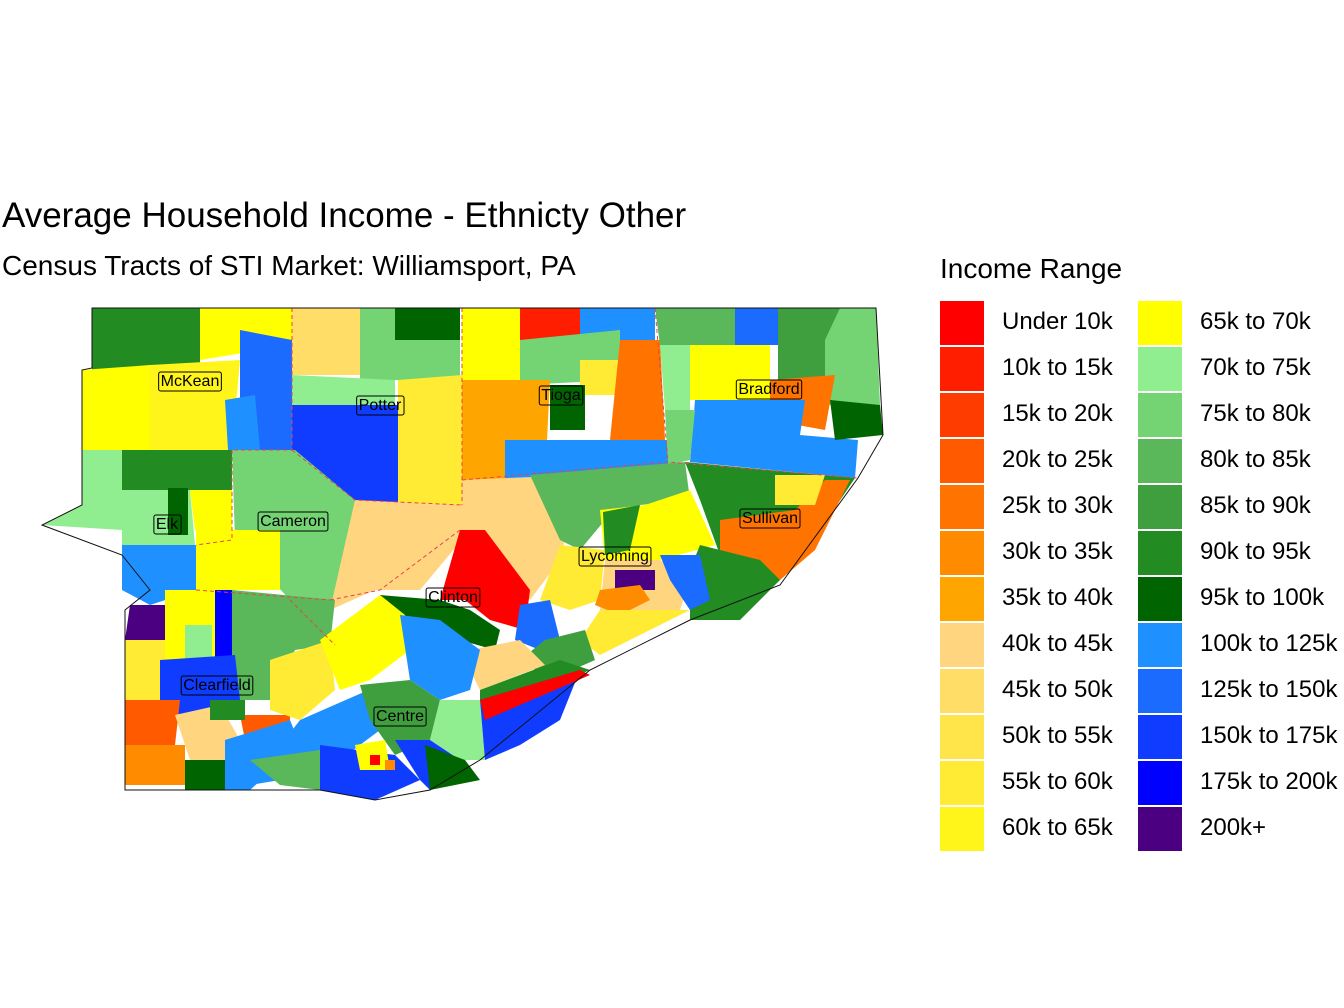 This screenshot has width=1344, height=1008. I want to click on county-label-text: Lycoming, so click(615, 556).